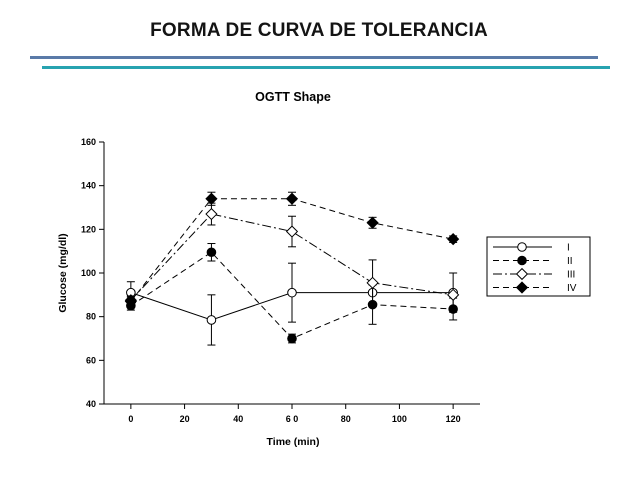 Image resolution: width=638 pixels, height=479 pixels. What do you see at coordinates (130, 419) in the screenshot?
I see `x-tick-label: 0` at bounding box center [130, 419].